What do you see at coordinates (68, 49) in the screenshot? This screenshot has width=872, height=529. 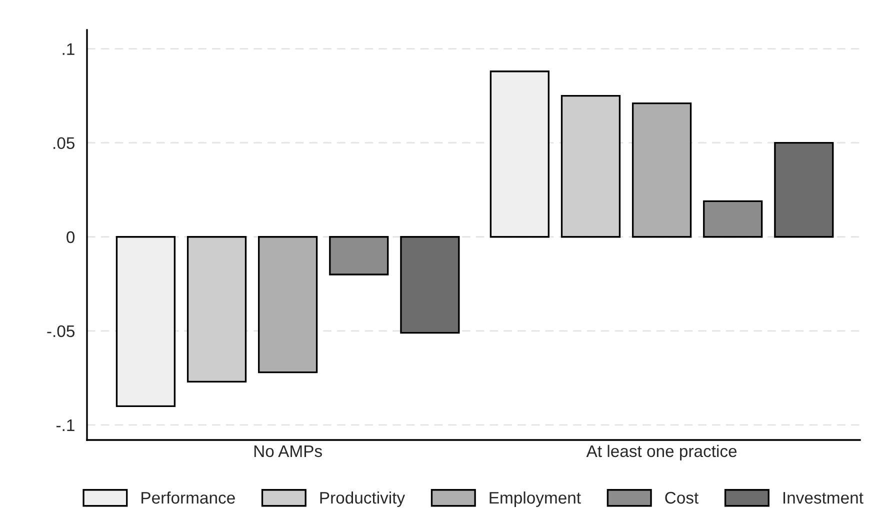 I see `y-tick-label: .1` at bounding box center [68, 49].